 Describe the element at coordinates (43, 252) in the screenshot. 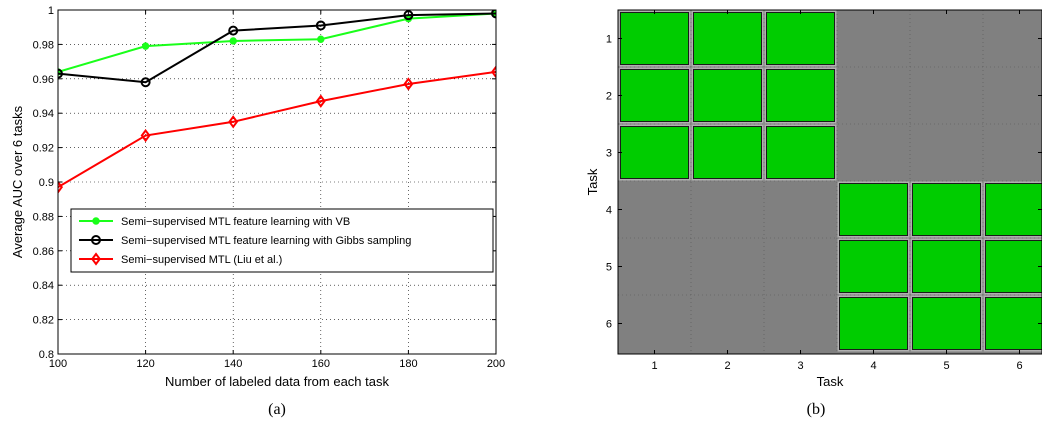

I see `y-tick-label: 0.86` at that location.